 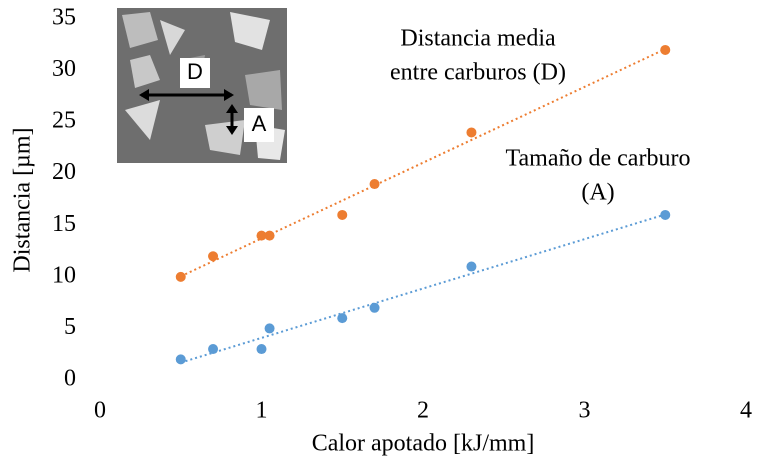 I want to click on x-tick-label: 1, so click(x=262, y=411).